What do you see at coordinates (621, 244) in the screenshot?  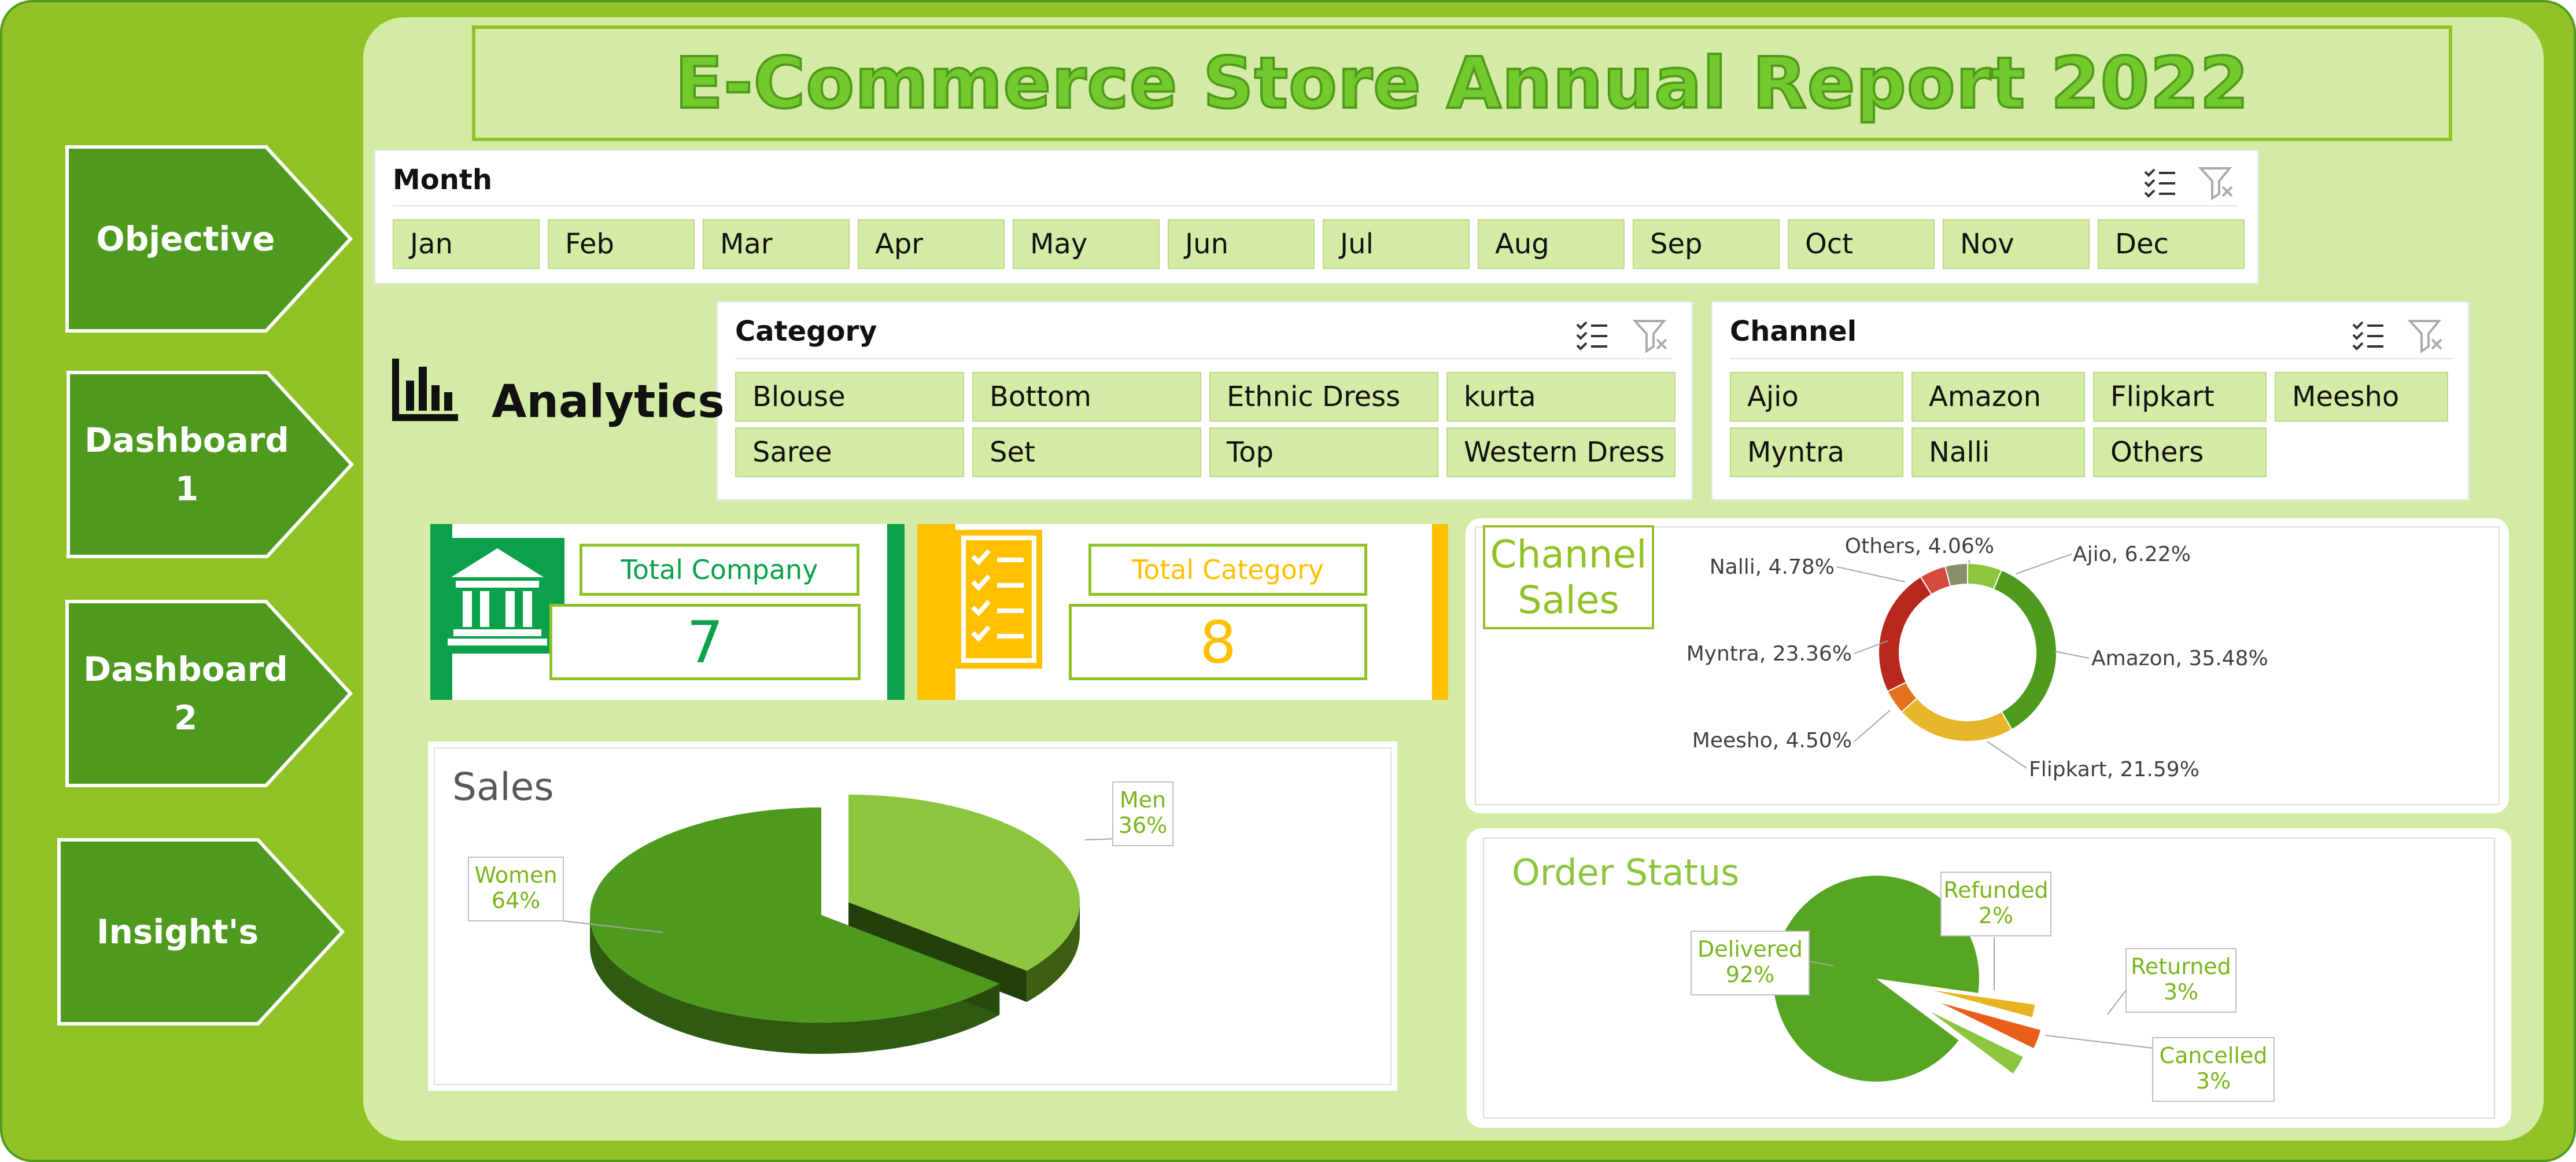 I see `month-item-feb: Feb` at bounding box center [621, 244].